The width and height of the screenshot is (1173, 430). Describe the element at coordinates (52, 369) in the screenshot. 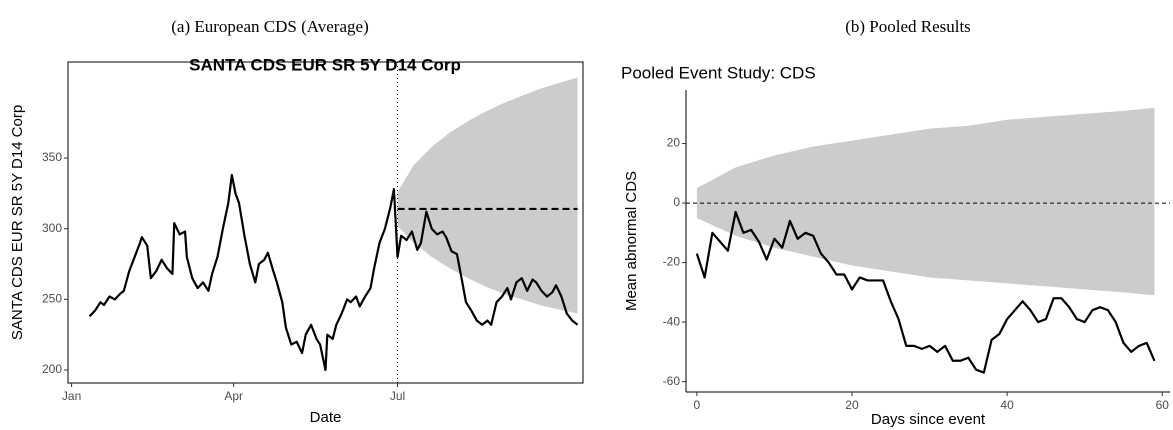

I see `y-tick-label: 200` at that location.